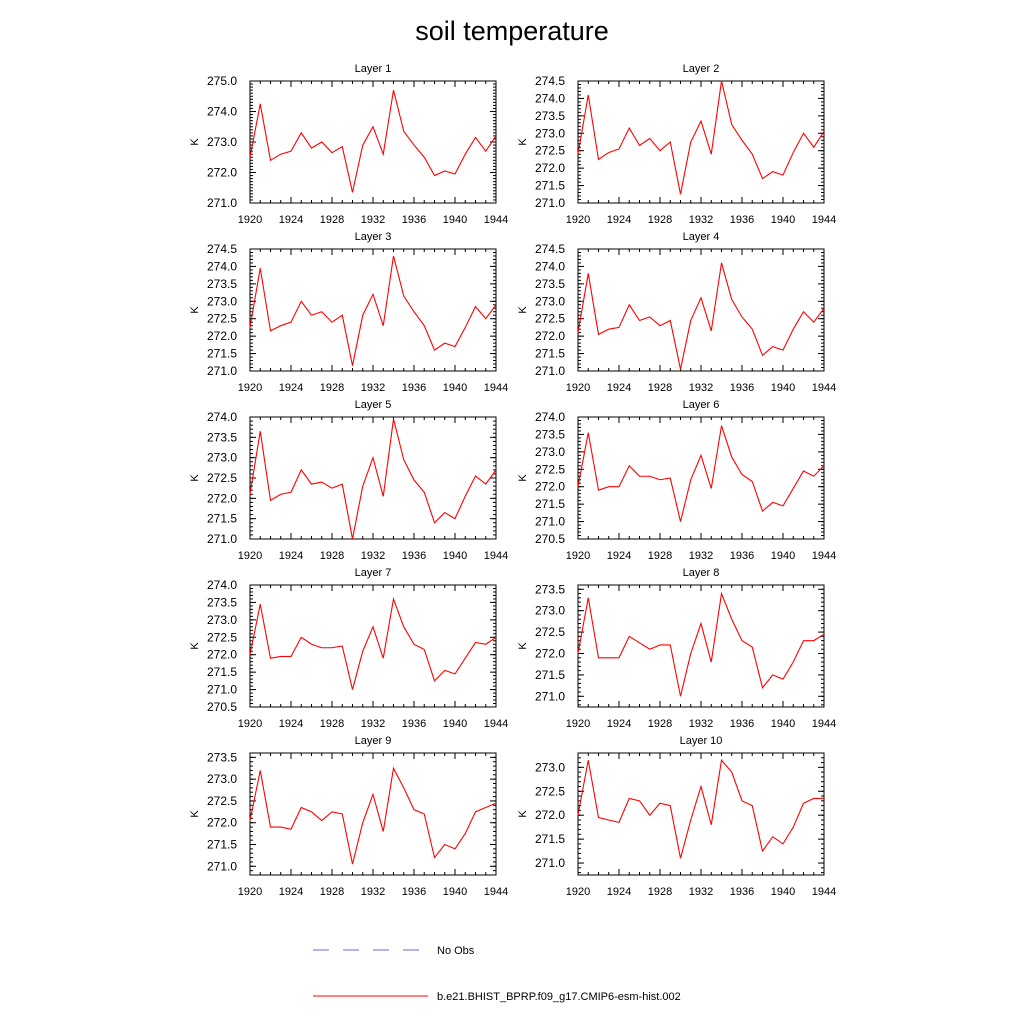  Describe the element at coordinates (512, 31) in the screenshot. I see `figure-title: soil temperature` at that location.